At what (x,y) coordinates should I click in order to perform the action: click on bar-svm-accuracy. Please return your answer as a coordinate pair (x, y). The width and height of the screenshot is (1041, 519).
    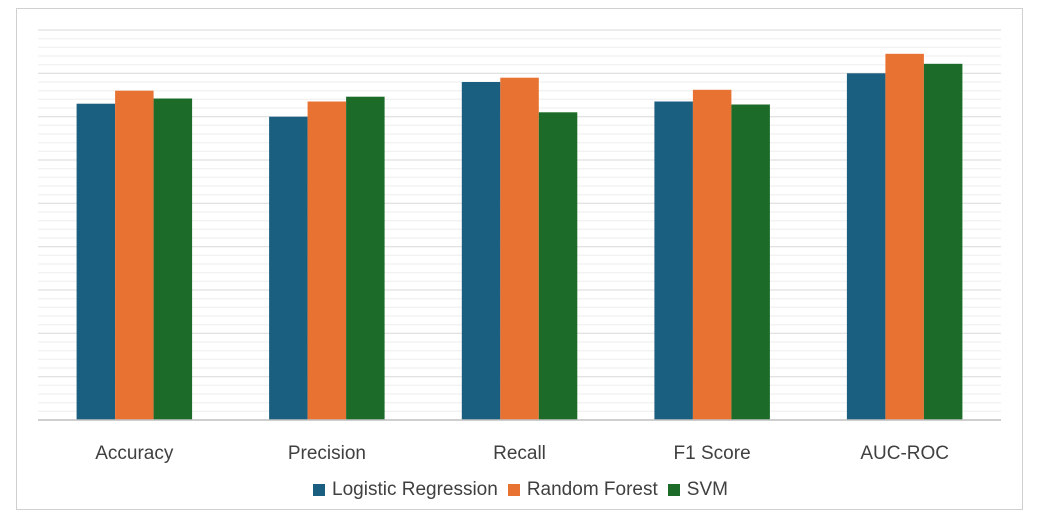
    Looking at the image, I should click on (173, 259).